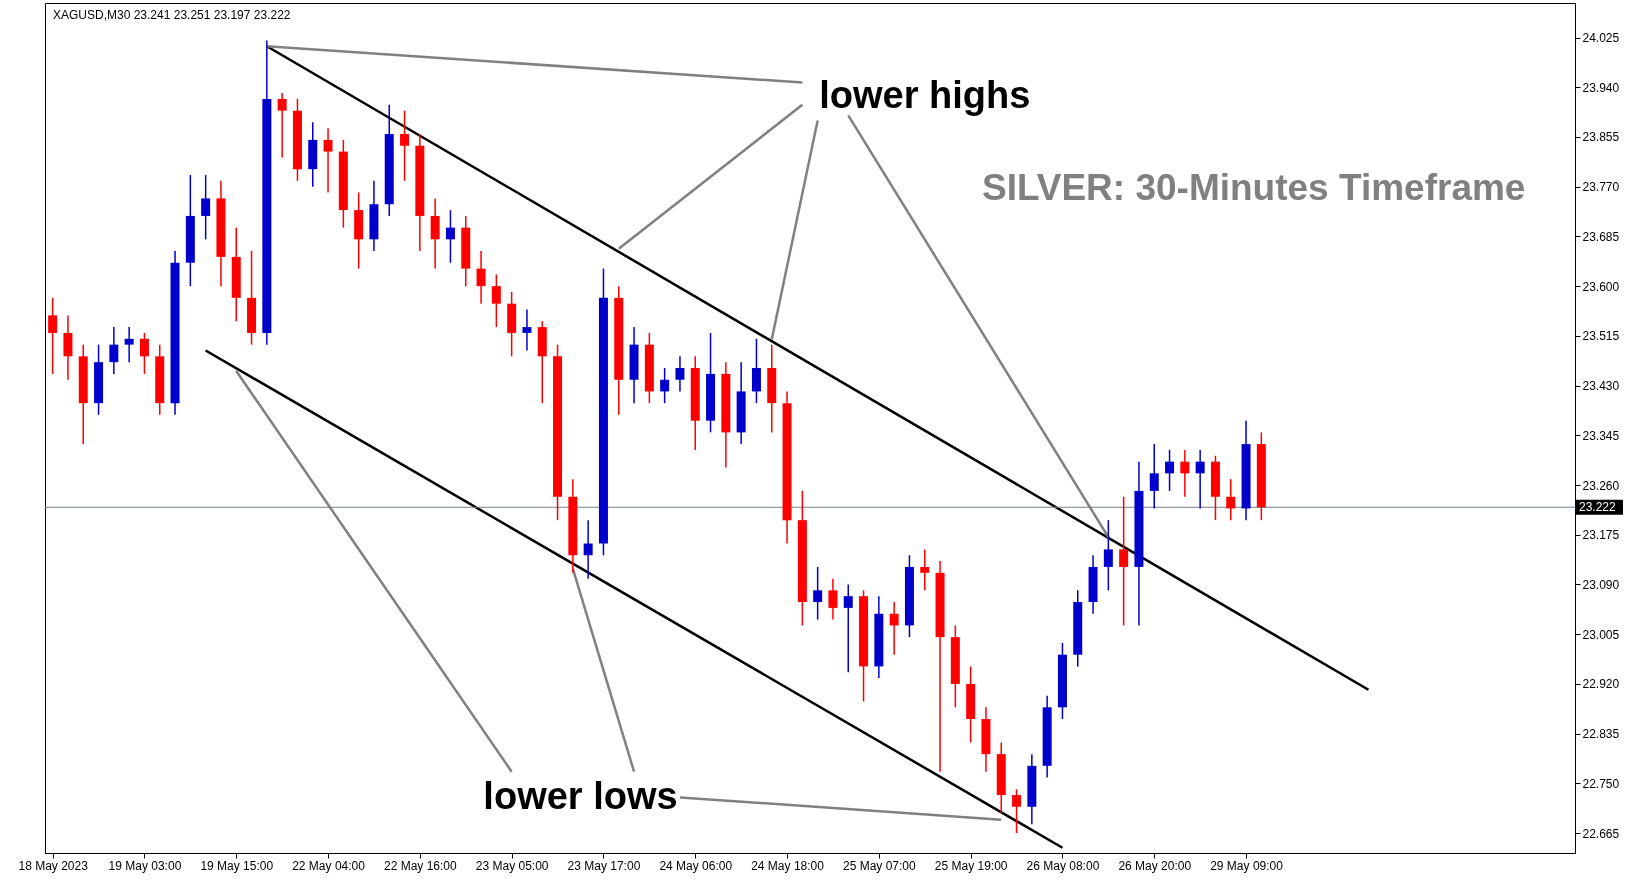 This screenshot has width=1649, height=884. What do you see at coordinates (1253, 188) in the screenshot?
I see `text: SILVER: 30-Minutes Timeframe` at bounding box center [1253, 188].